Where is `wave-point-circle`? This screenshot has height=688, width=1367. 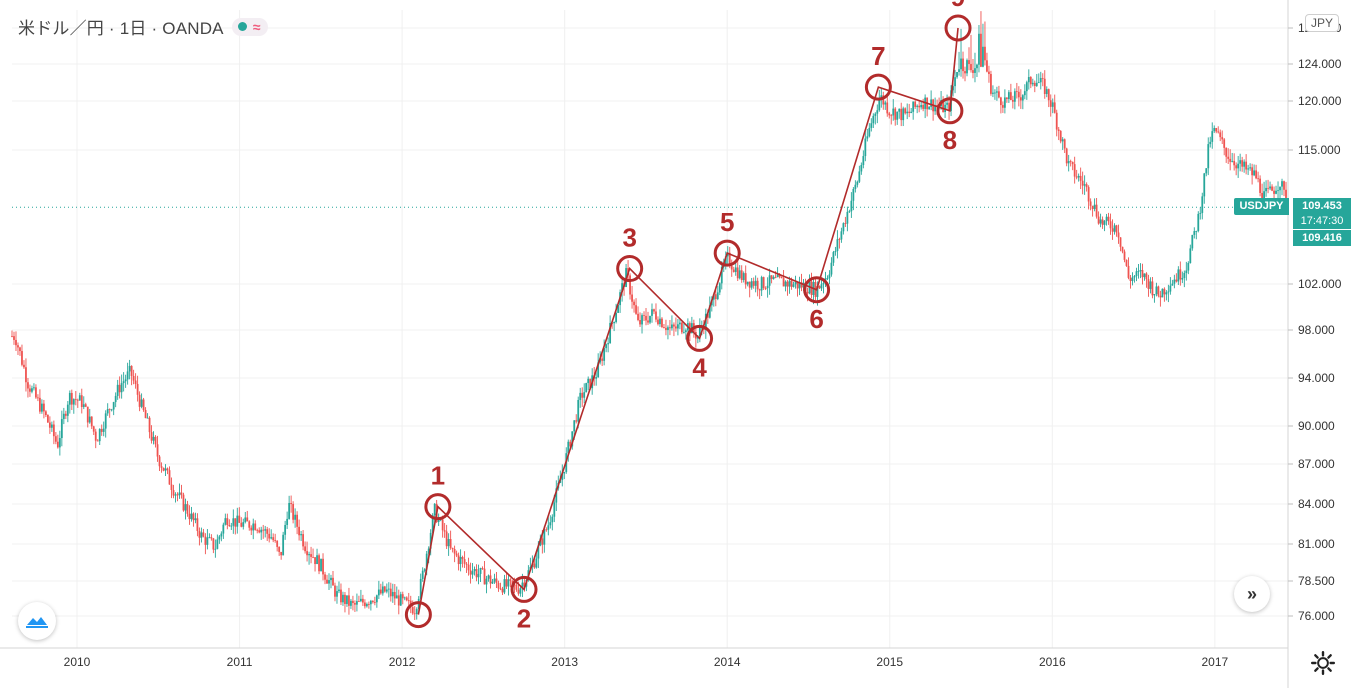
wave-point-circle is located at coordinates (817, 290).